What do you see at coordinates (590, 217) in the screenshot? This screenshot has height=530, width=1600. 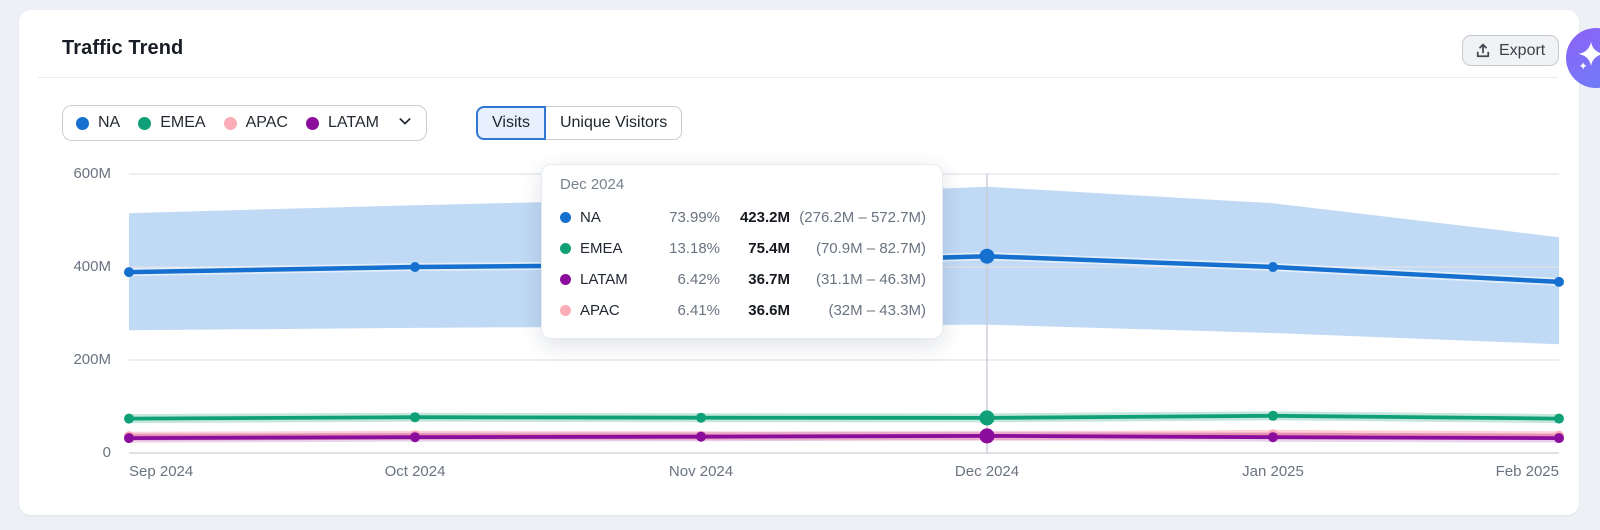 I see `tooltip-label: NA` at bounding box center [590, 217].